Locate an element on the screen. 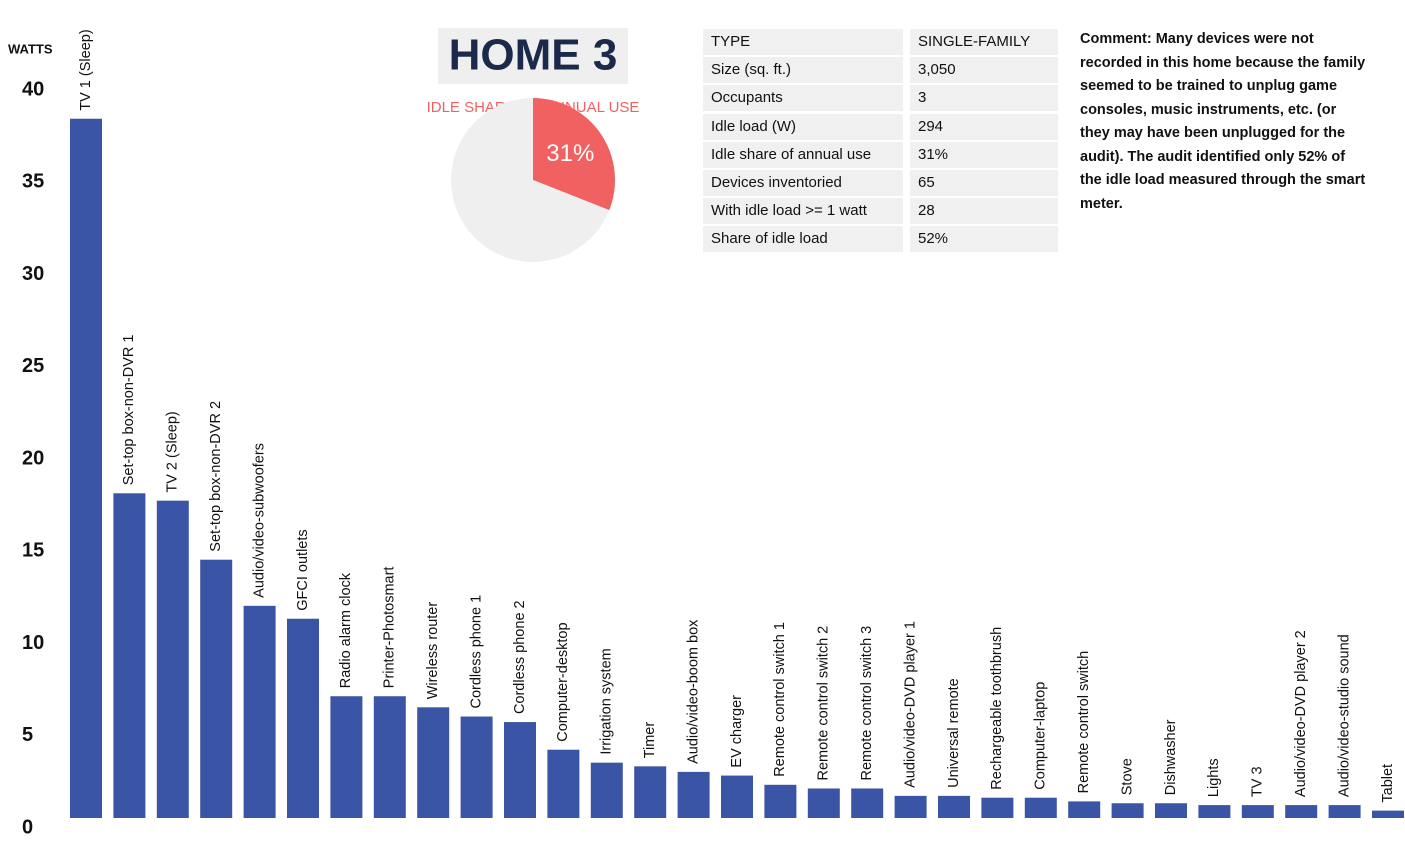 The height and width of the screenshot is (842, 1405). table-cell: 28 is located at coordinates (984, 211).